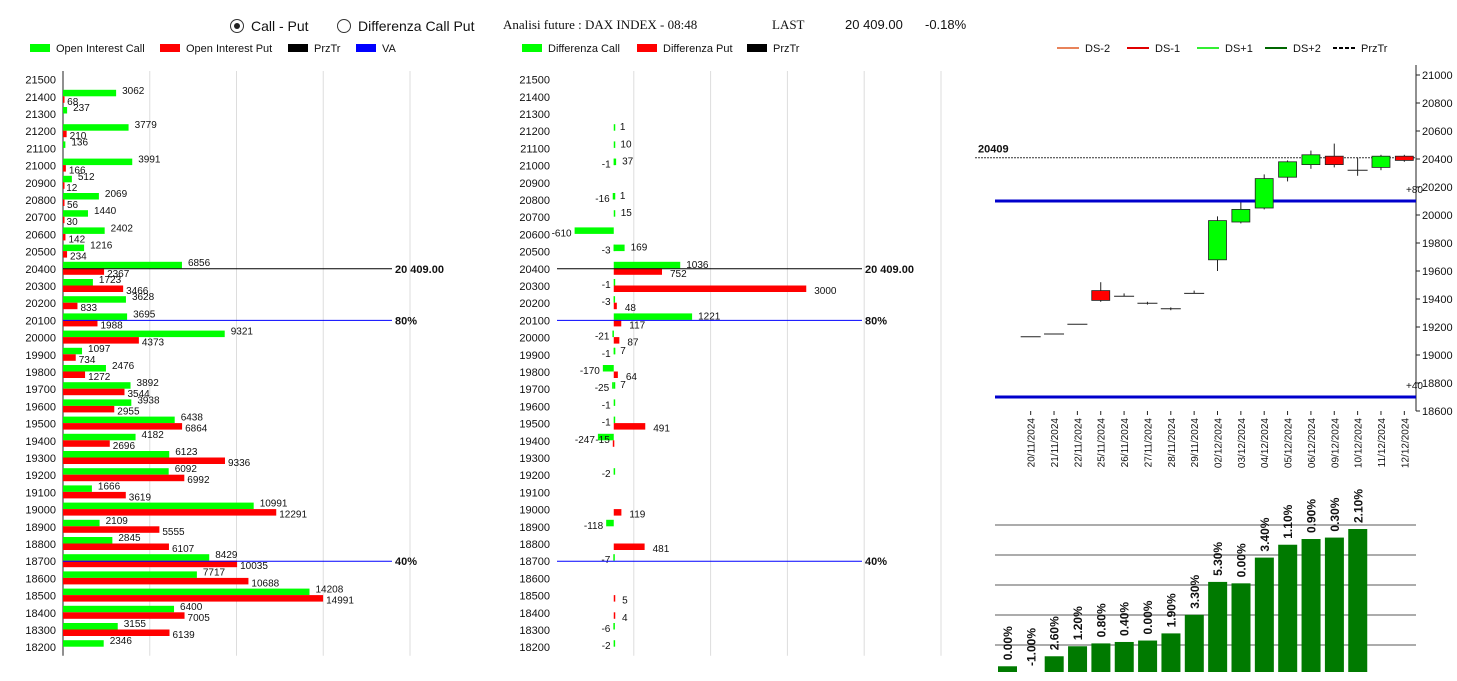  I want to click on put-value-label: 30, so click(73, 222).